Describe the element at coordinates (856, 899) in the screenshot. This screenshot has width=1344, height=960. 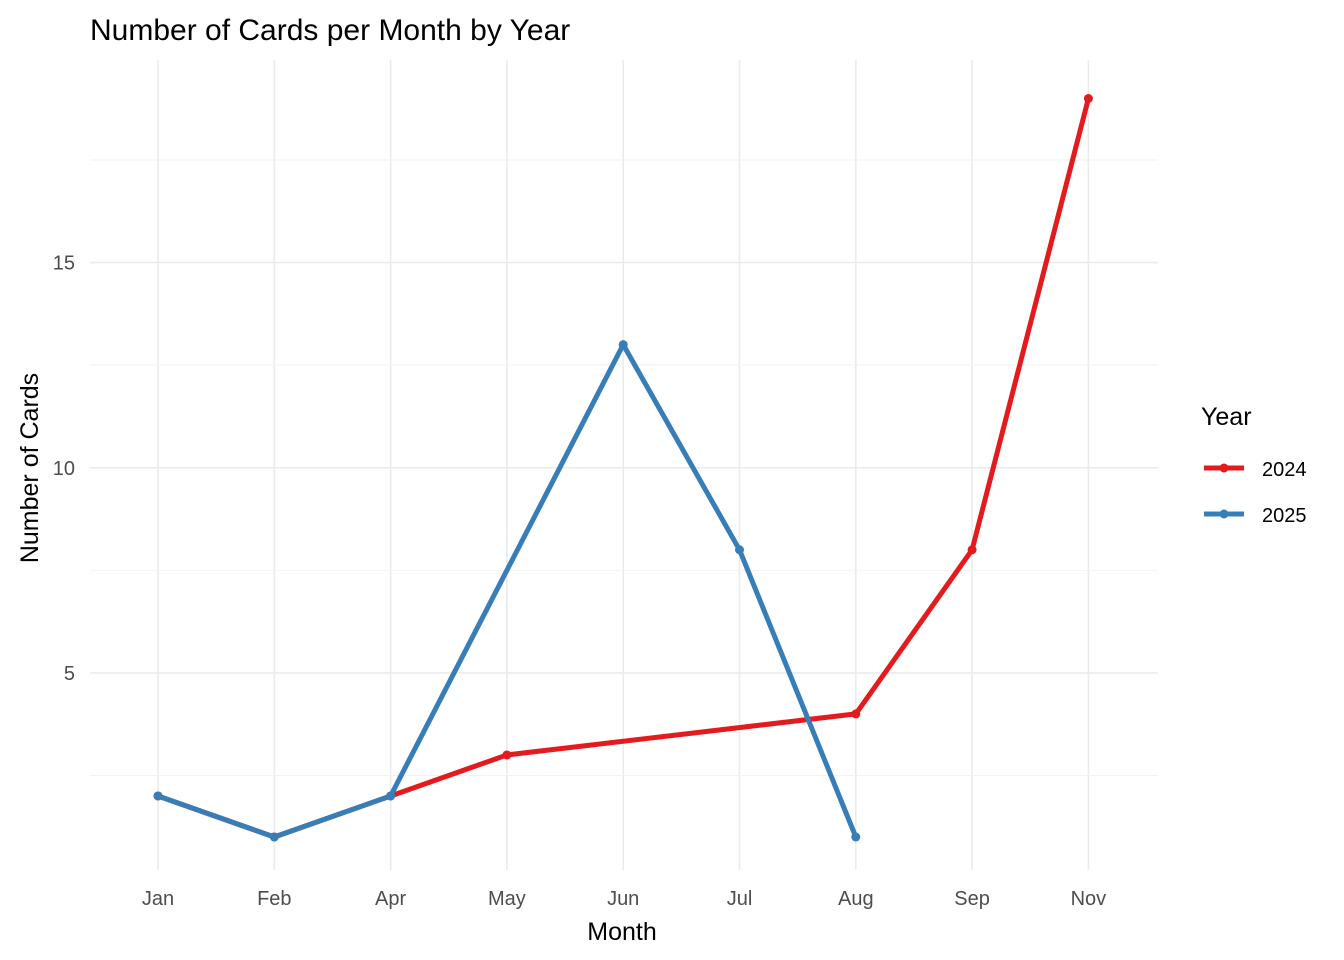
I see `x-tick-label-aug: Aug` at that location.